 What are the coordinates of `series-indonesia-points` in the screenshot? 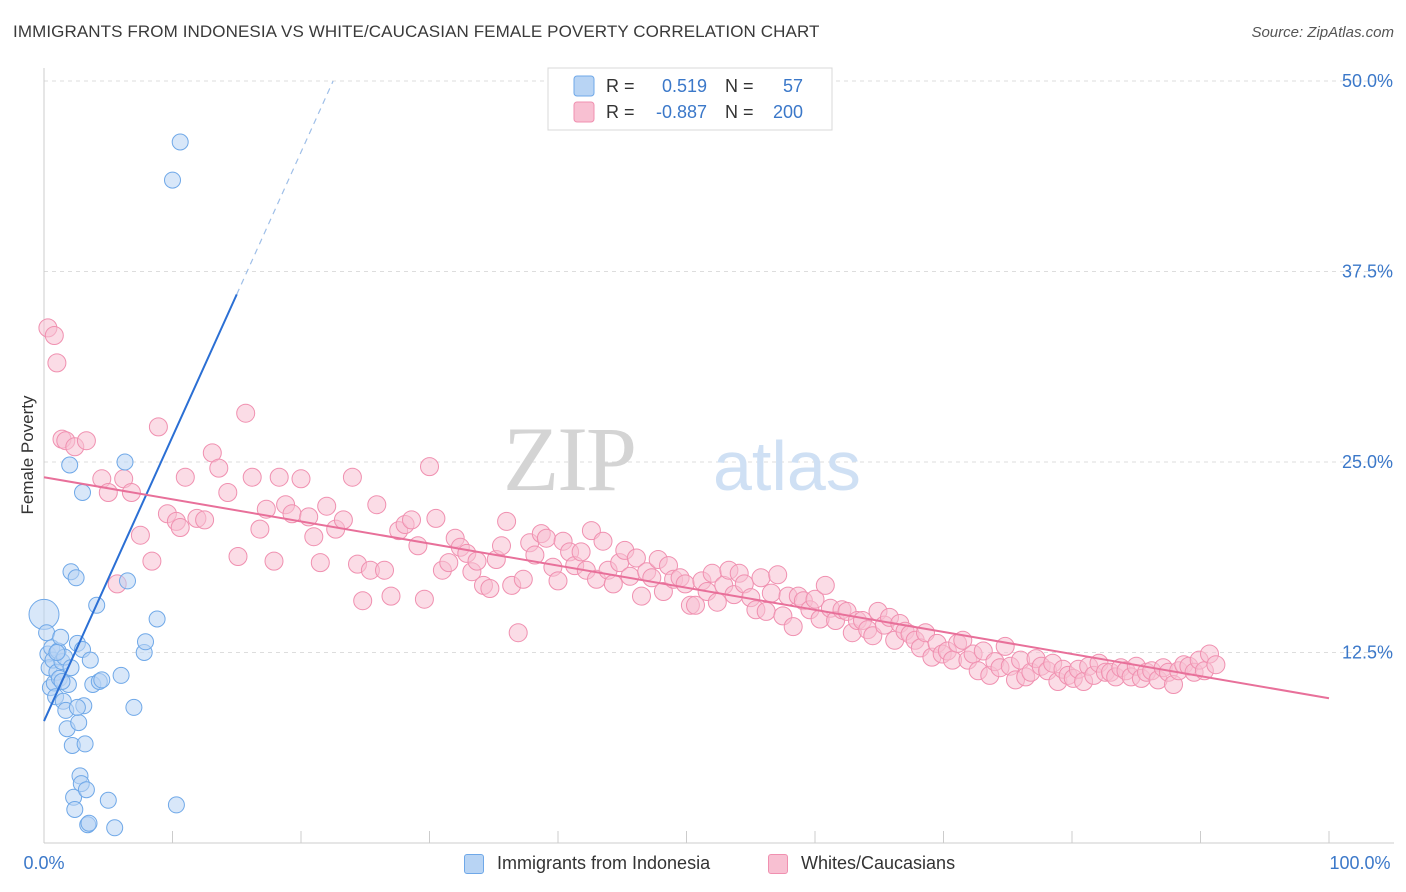 It's located at (108, 485).